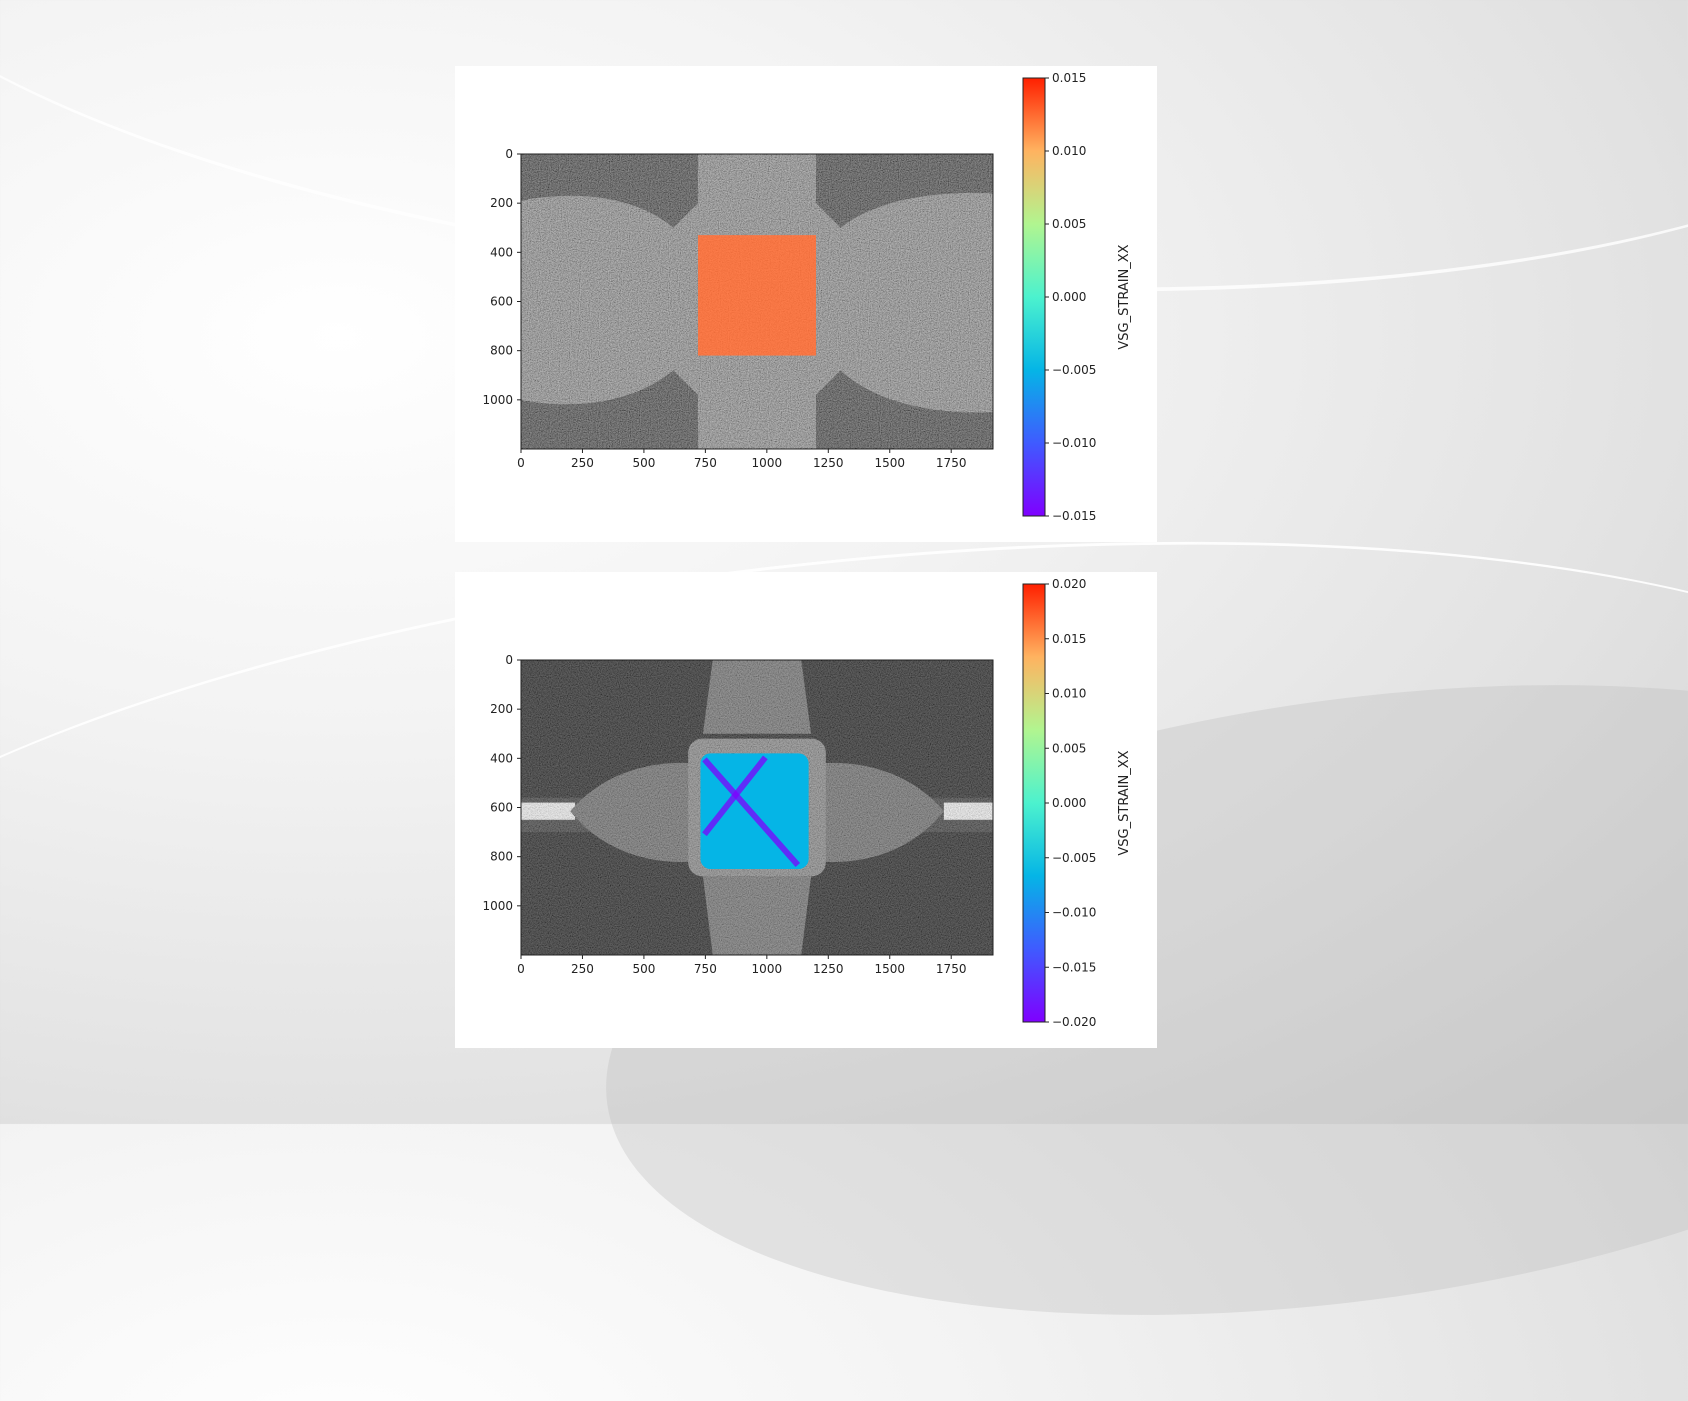  What do you see at coordinates (757, 295) in the screenshot?
I see `strain-overlay-texture` at bounding box center [757, 295].